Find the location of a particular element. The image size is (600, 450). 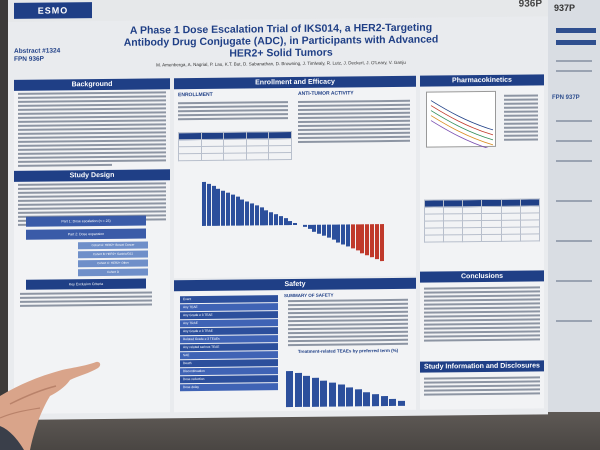

background-text is located at coordinates (92, 129).